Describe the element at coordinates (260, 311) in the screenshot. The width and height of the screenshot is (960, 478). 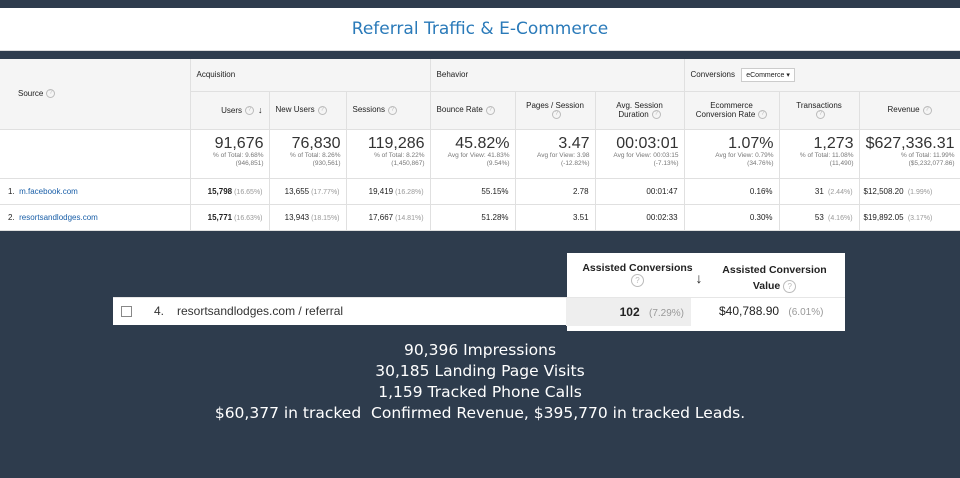
I see `source-medium-link: resortsandlodges.com / referral` at that location.